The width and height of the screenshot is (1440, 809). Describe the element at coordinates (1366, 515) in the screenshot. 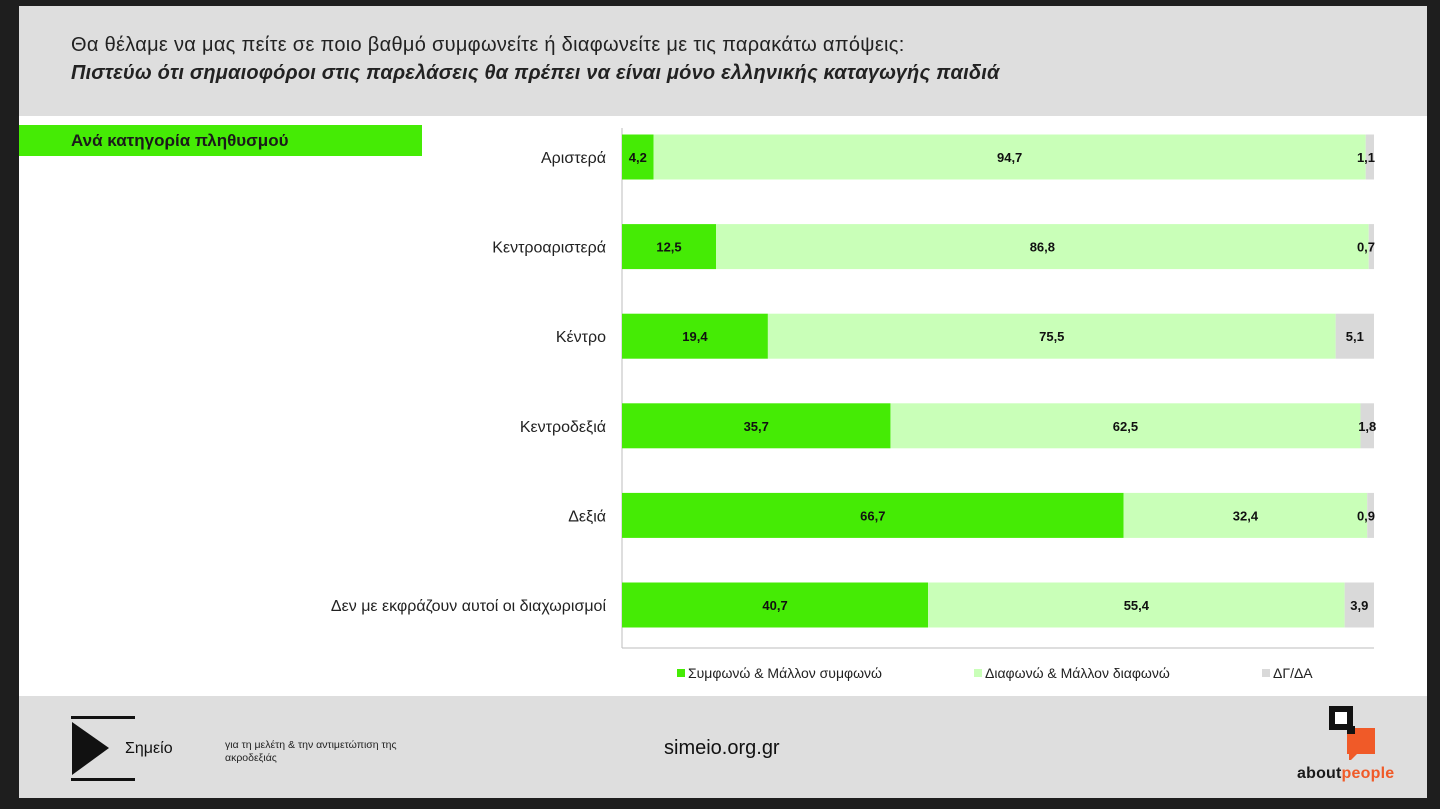

I see `data-label: 0,9` at that location.